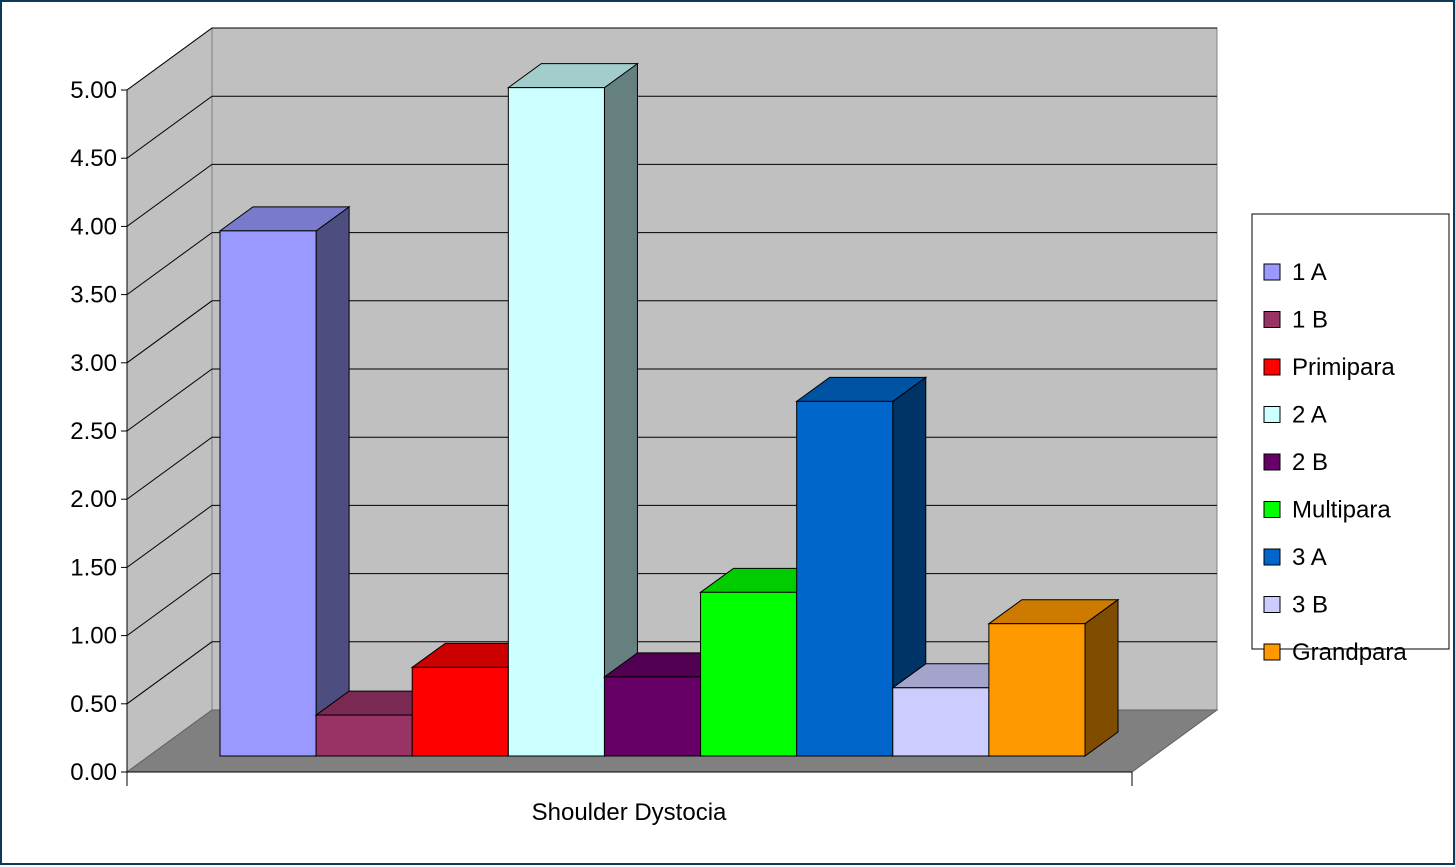 The width and height of the screenshot is (1455, 867). I want to click on y-tick-label: 0.00, so click(93, 772).